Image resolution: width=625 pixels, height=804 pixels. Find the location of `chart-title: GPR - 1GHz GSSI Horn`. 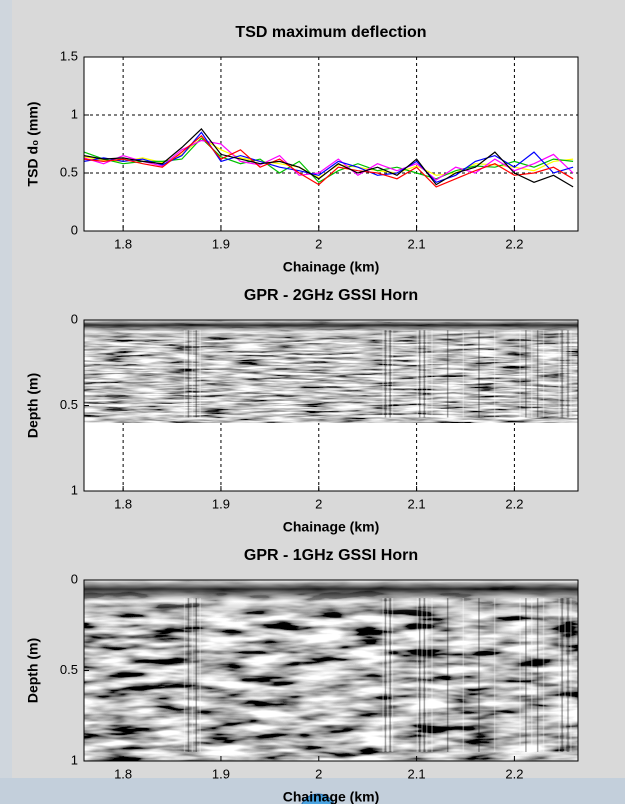

chart-title: GPR - 1GHz GSSI Horn is located at coordinates (331, 555).